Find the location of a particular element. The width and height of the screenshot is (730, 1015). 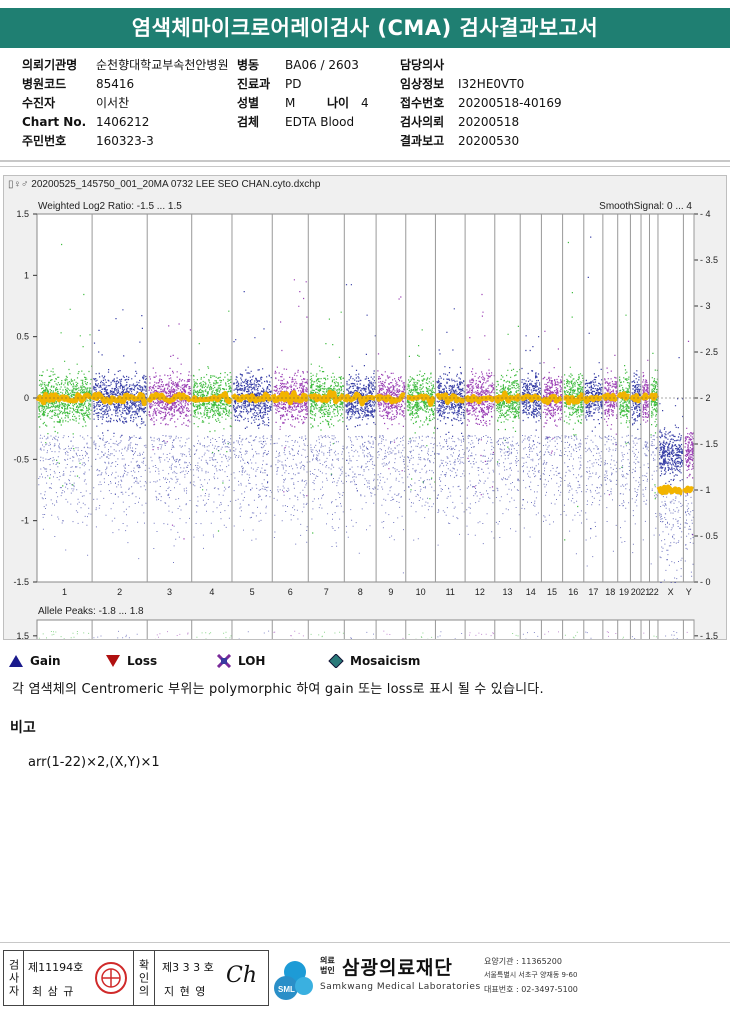

y2-tick-label: - 0 is located at coordinates (705, 582).